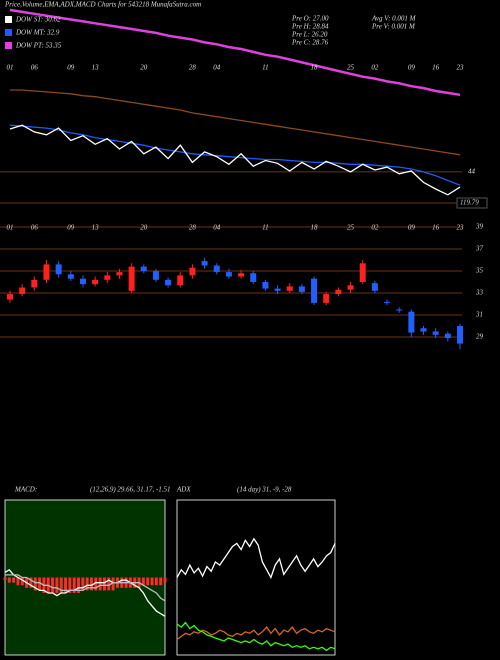  Describe the element at coordinates (479, 293) in the screenshot. I see `y-tick-label: 33` at that location.